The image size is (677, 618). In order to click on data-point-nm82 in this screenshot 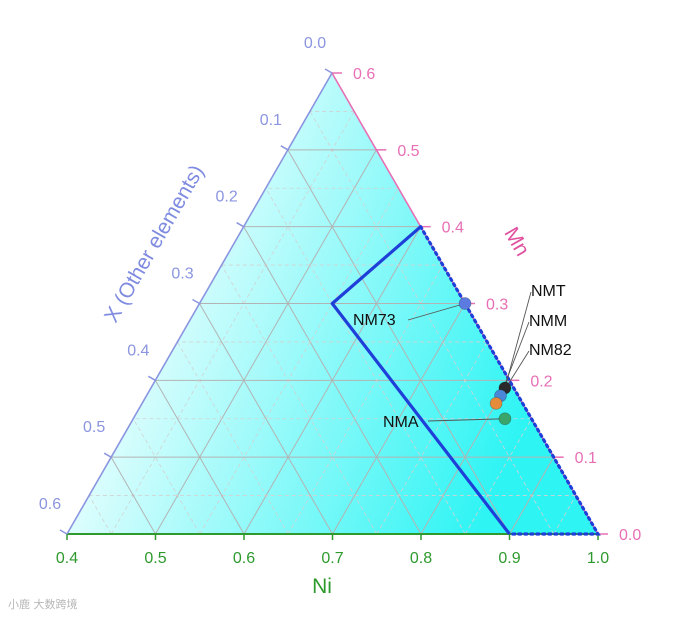, I will do `click(496, 403)`.